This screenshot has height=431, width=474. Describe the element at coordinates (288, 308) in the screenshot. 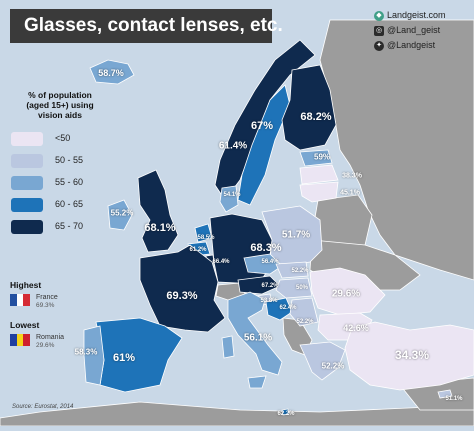

I see `value-label: 62.4%` at that location.